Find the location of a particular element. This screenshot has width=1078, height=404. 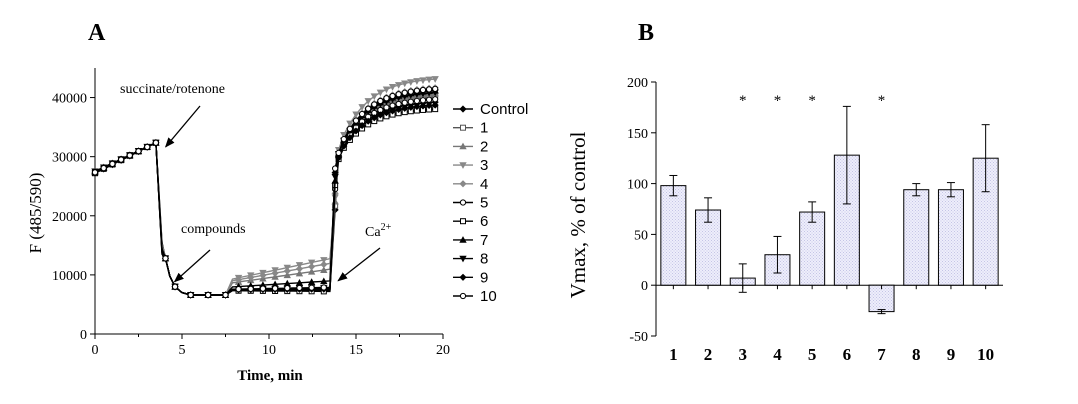

legend-label: 2 is located at coordinates (484, 146).